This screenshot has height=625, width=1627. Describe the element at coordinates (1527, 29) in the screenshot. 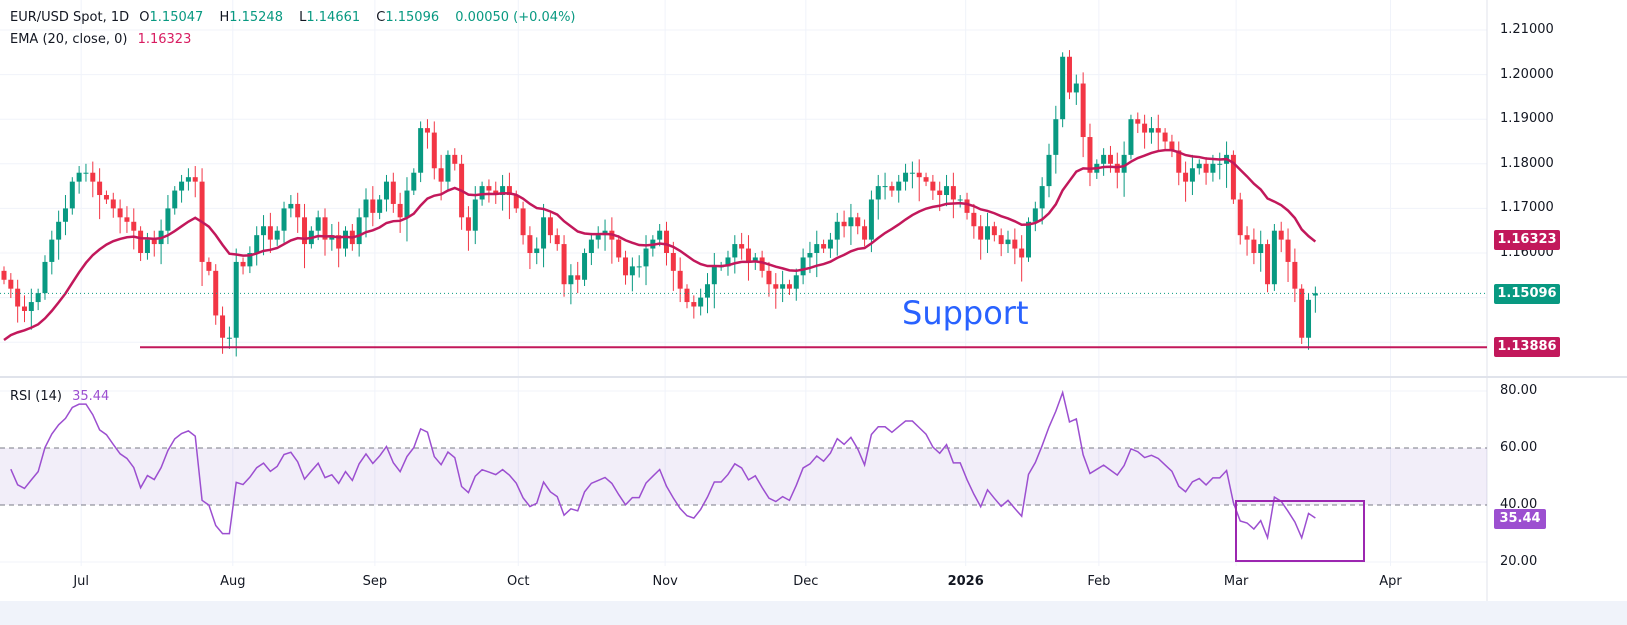

I see `price-tick-label: 1.21000` at that location.